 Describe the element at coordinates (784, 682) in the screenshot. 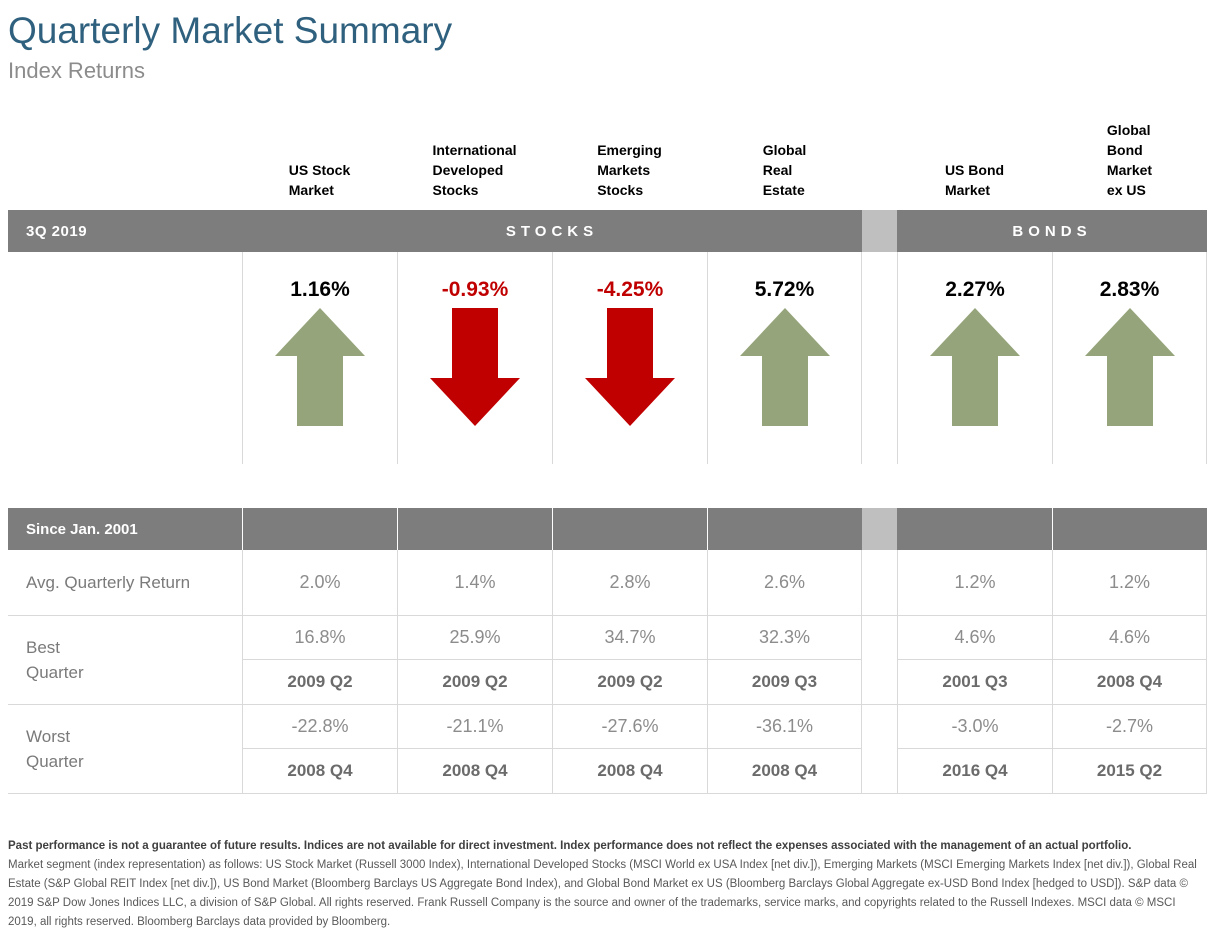

I see `table-cell: 2009 Q3` at that location.